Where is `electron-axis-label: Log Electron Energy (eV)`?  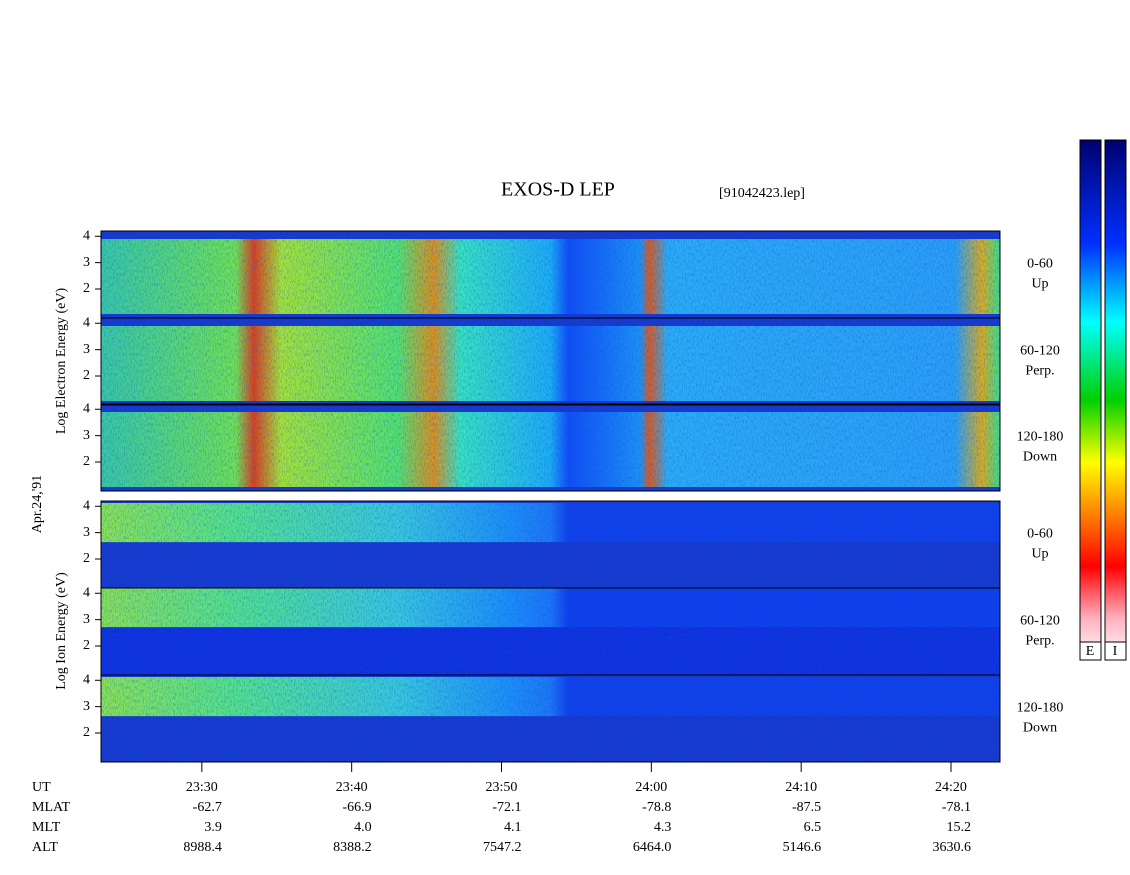 electron-axis-label: Log Electron Energy (eV) is located at coordinates (61, 361).